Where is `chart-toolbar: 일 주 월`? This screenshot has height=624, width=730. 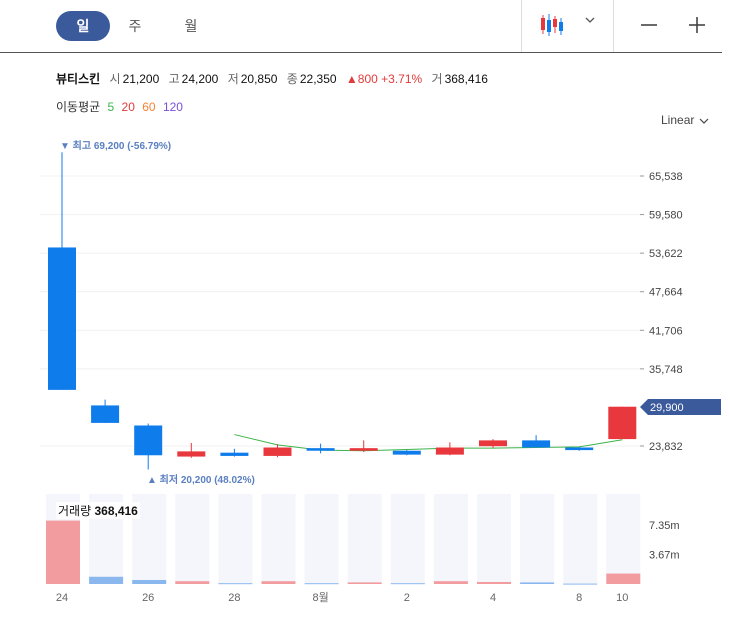
chart-toolbar: 일 주 월 is located at coordinates (361, 26).